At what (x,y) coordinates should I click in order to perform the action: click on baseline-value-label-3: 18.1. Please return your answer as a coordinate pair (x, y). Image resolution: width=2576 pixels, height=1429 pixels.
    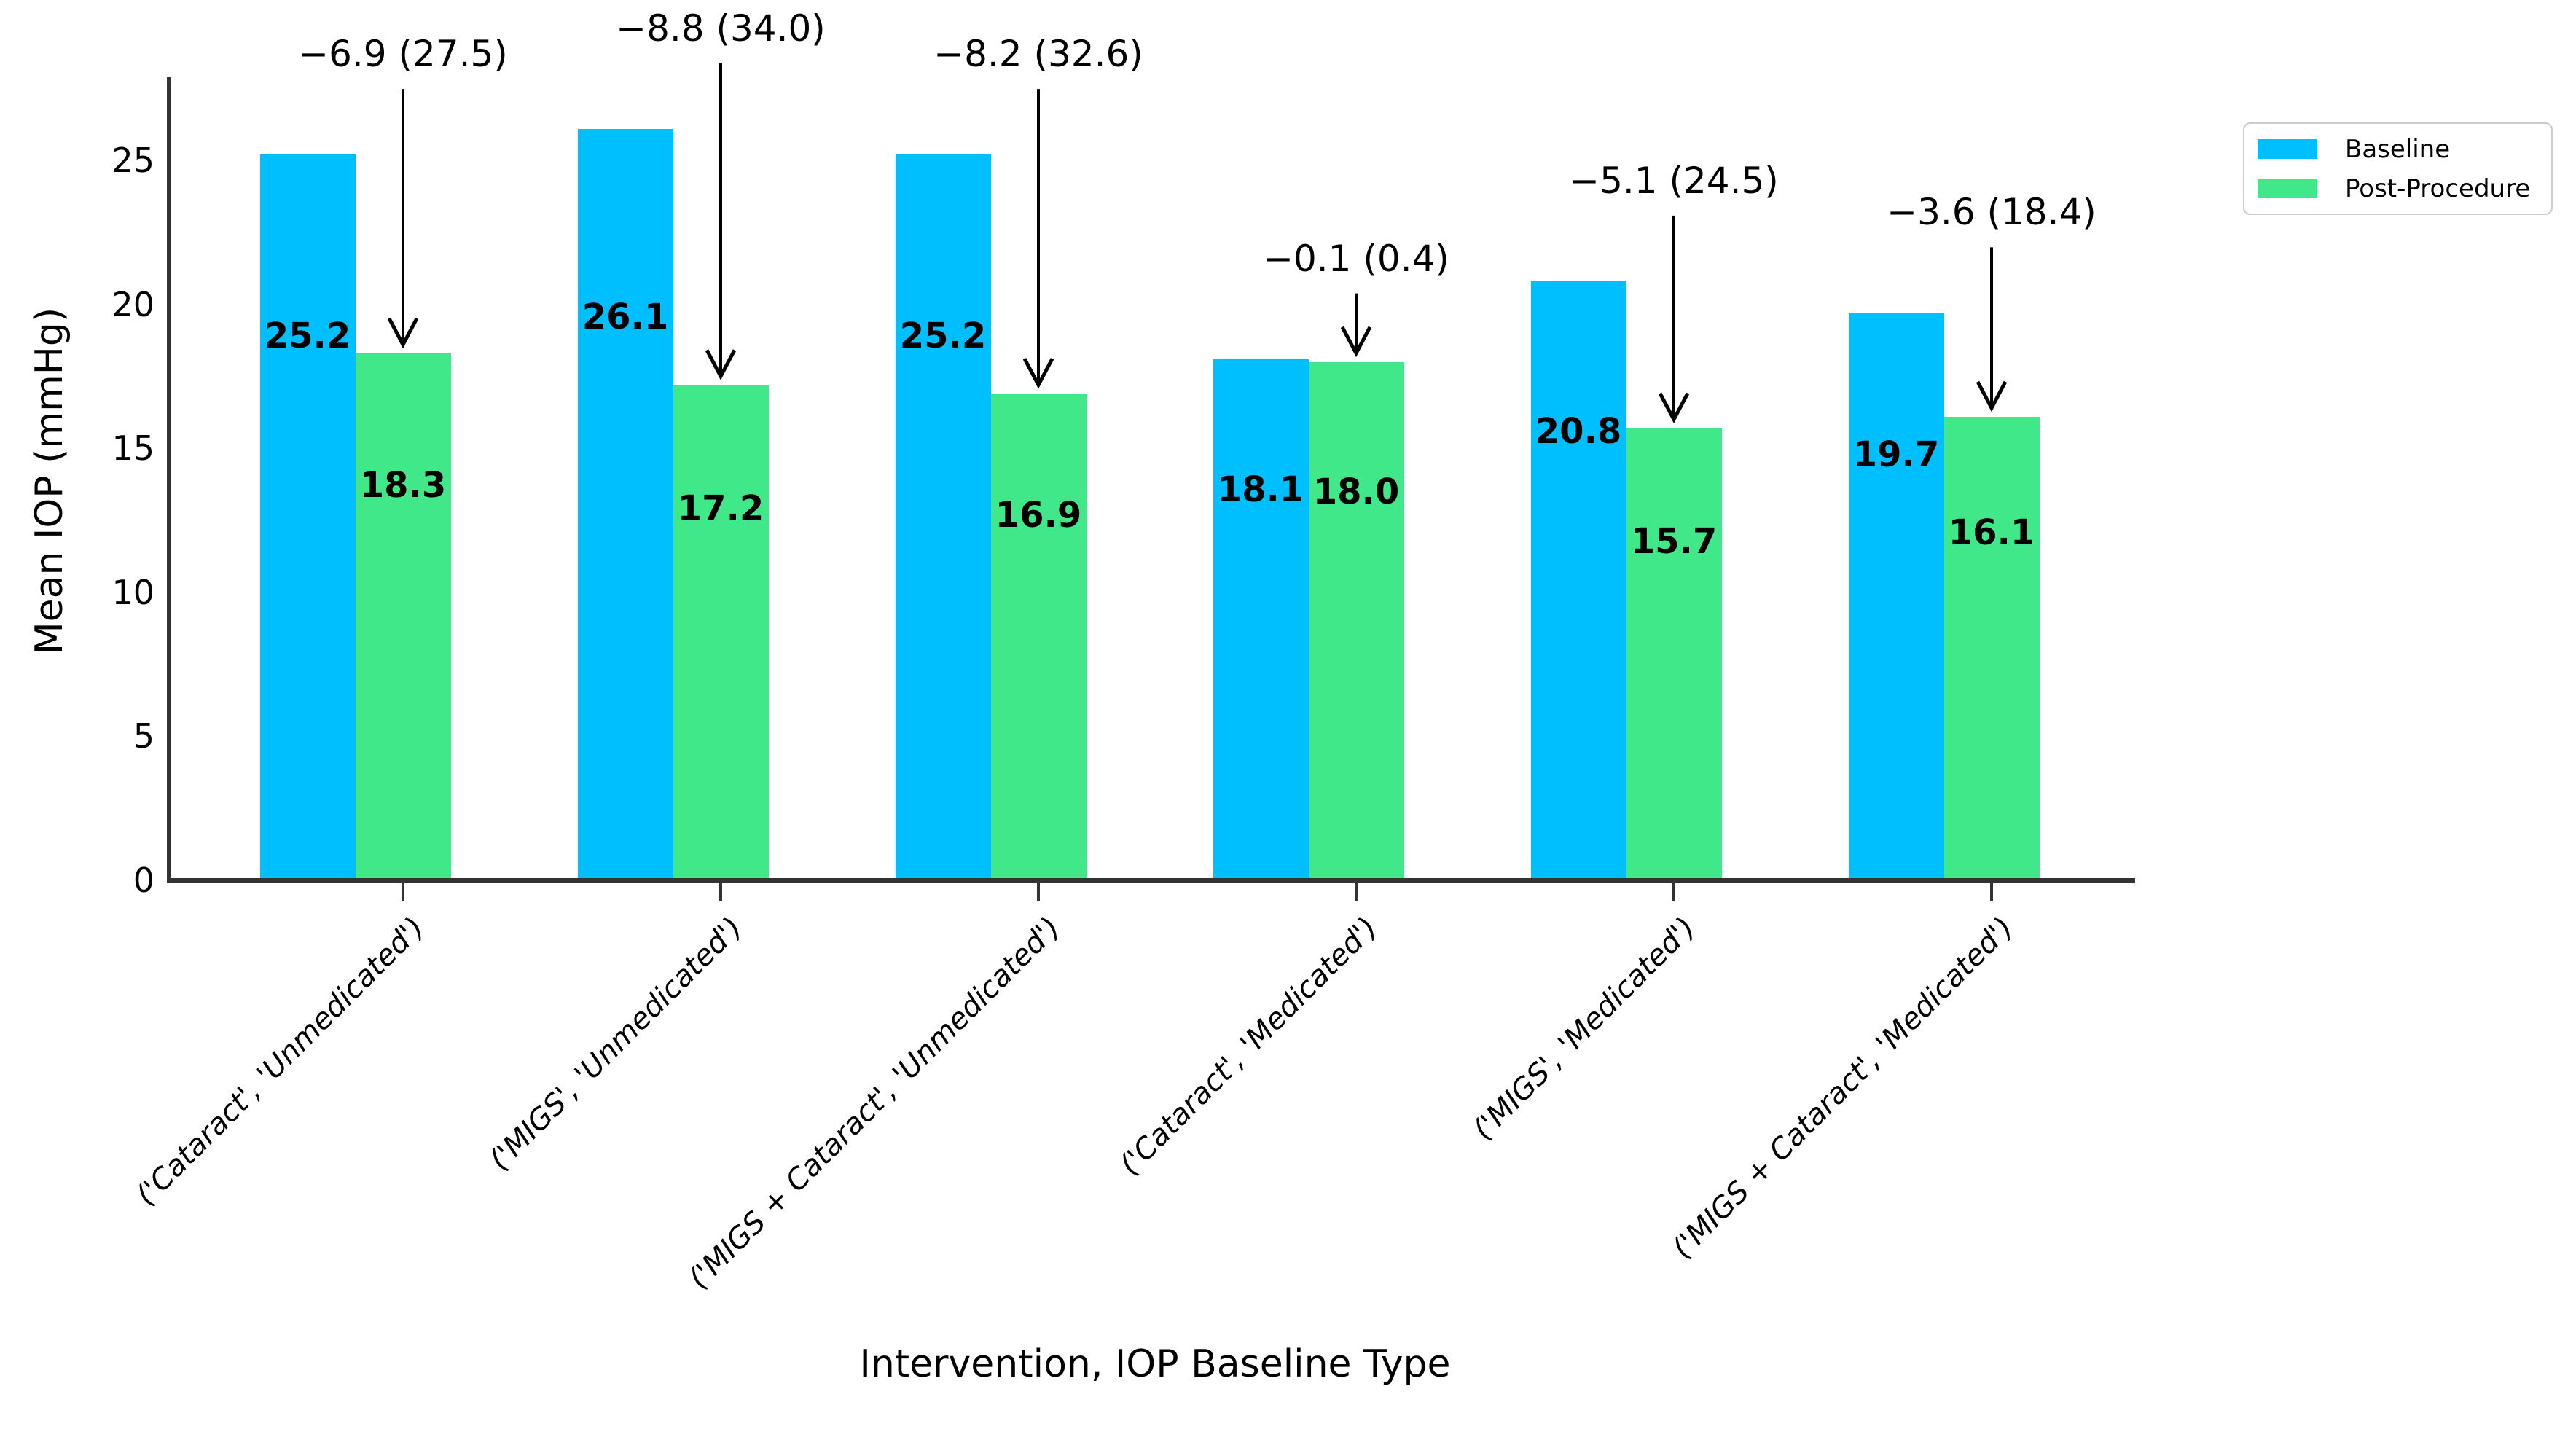
    Looking at the image, I should click on (1260, 490).